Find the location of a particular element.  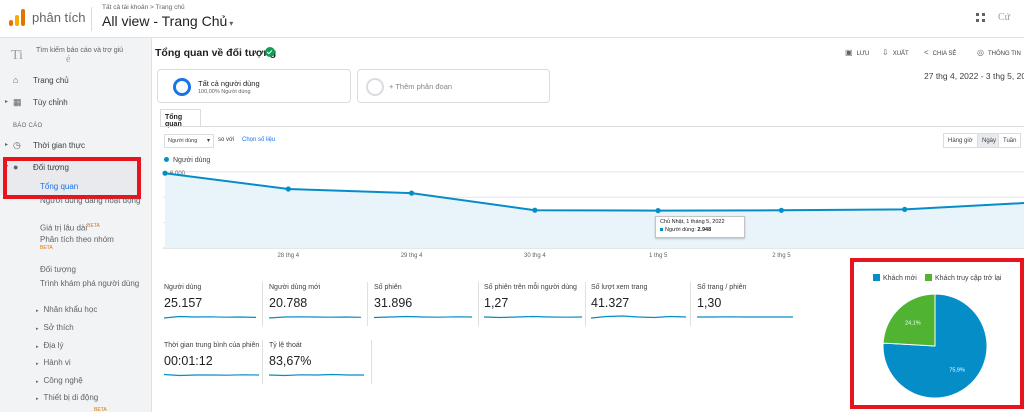

metric-pageviews: Số lượt xem trang 41.327 is located at coordinates (638, 303).